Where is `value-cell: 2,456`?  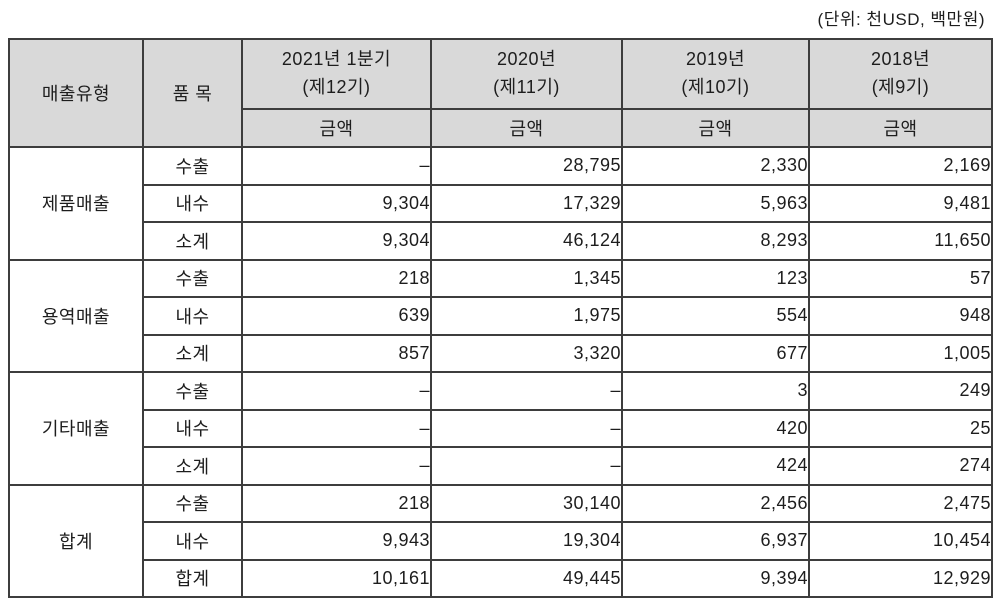
value-cell: 2,456 is located at coordinates (715, 503).